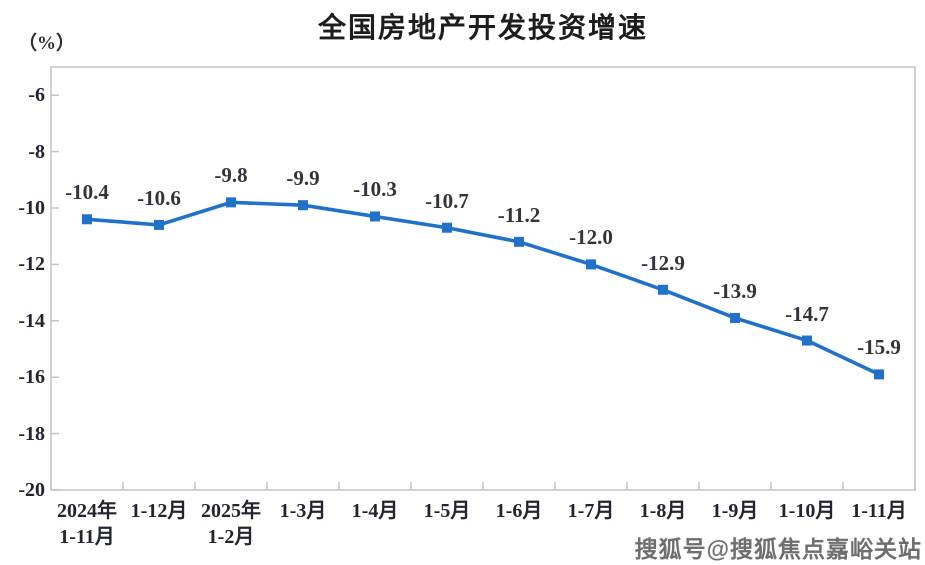 The image size is (925, 565). What do you see at coordinates (303, 511) in the screenshot?
I see `x-axis-category-label: 1-3月` at bounding box center [303, 511].